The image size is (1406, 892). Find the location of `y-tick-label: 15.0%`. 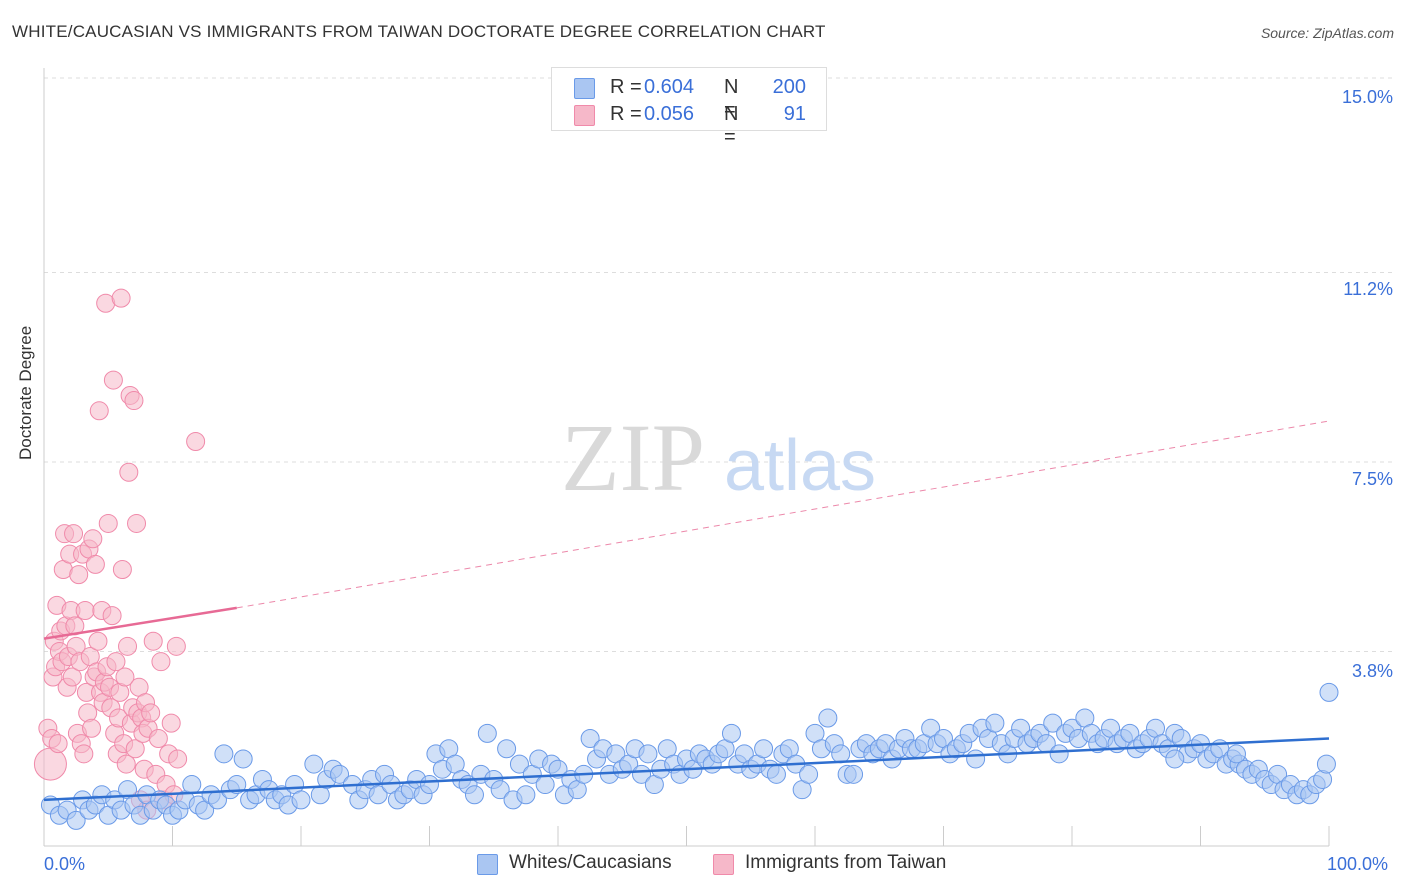

y-tick-label: 15.0% is located at coordinates (1367, 97).